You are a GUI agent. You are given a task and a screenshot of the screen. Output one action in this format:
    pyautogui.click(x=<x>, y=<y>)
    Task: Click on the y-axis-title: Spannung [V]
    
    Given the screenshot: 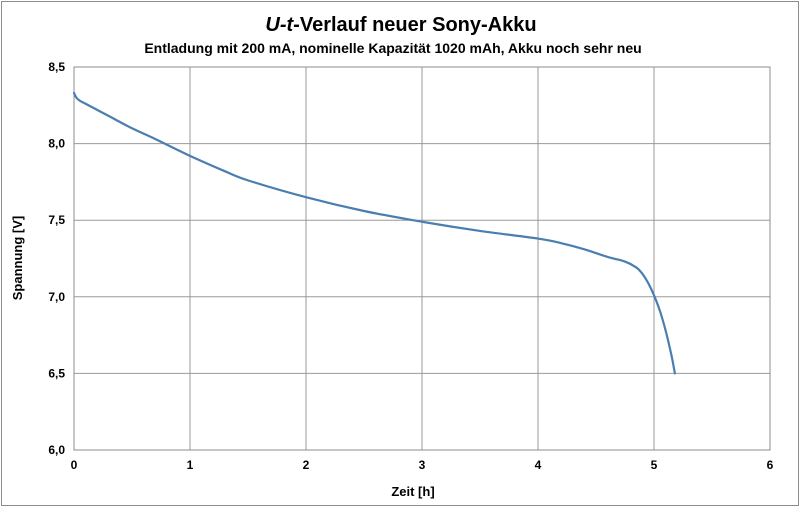 What is the action you would take?
    pyautogui.click(x=17, y=258)
    